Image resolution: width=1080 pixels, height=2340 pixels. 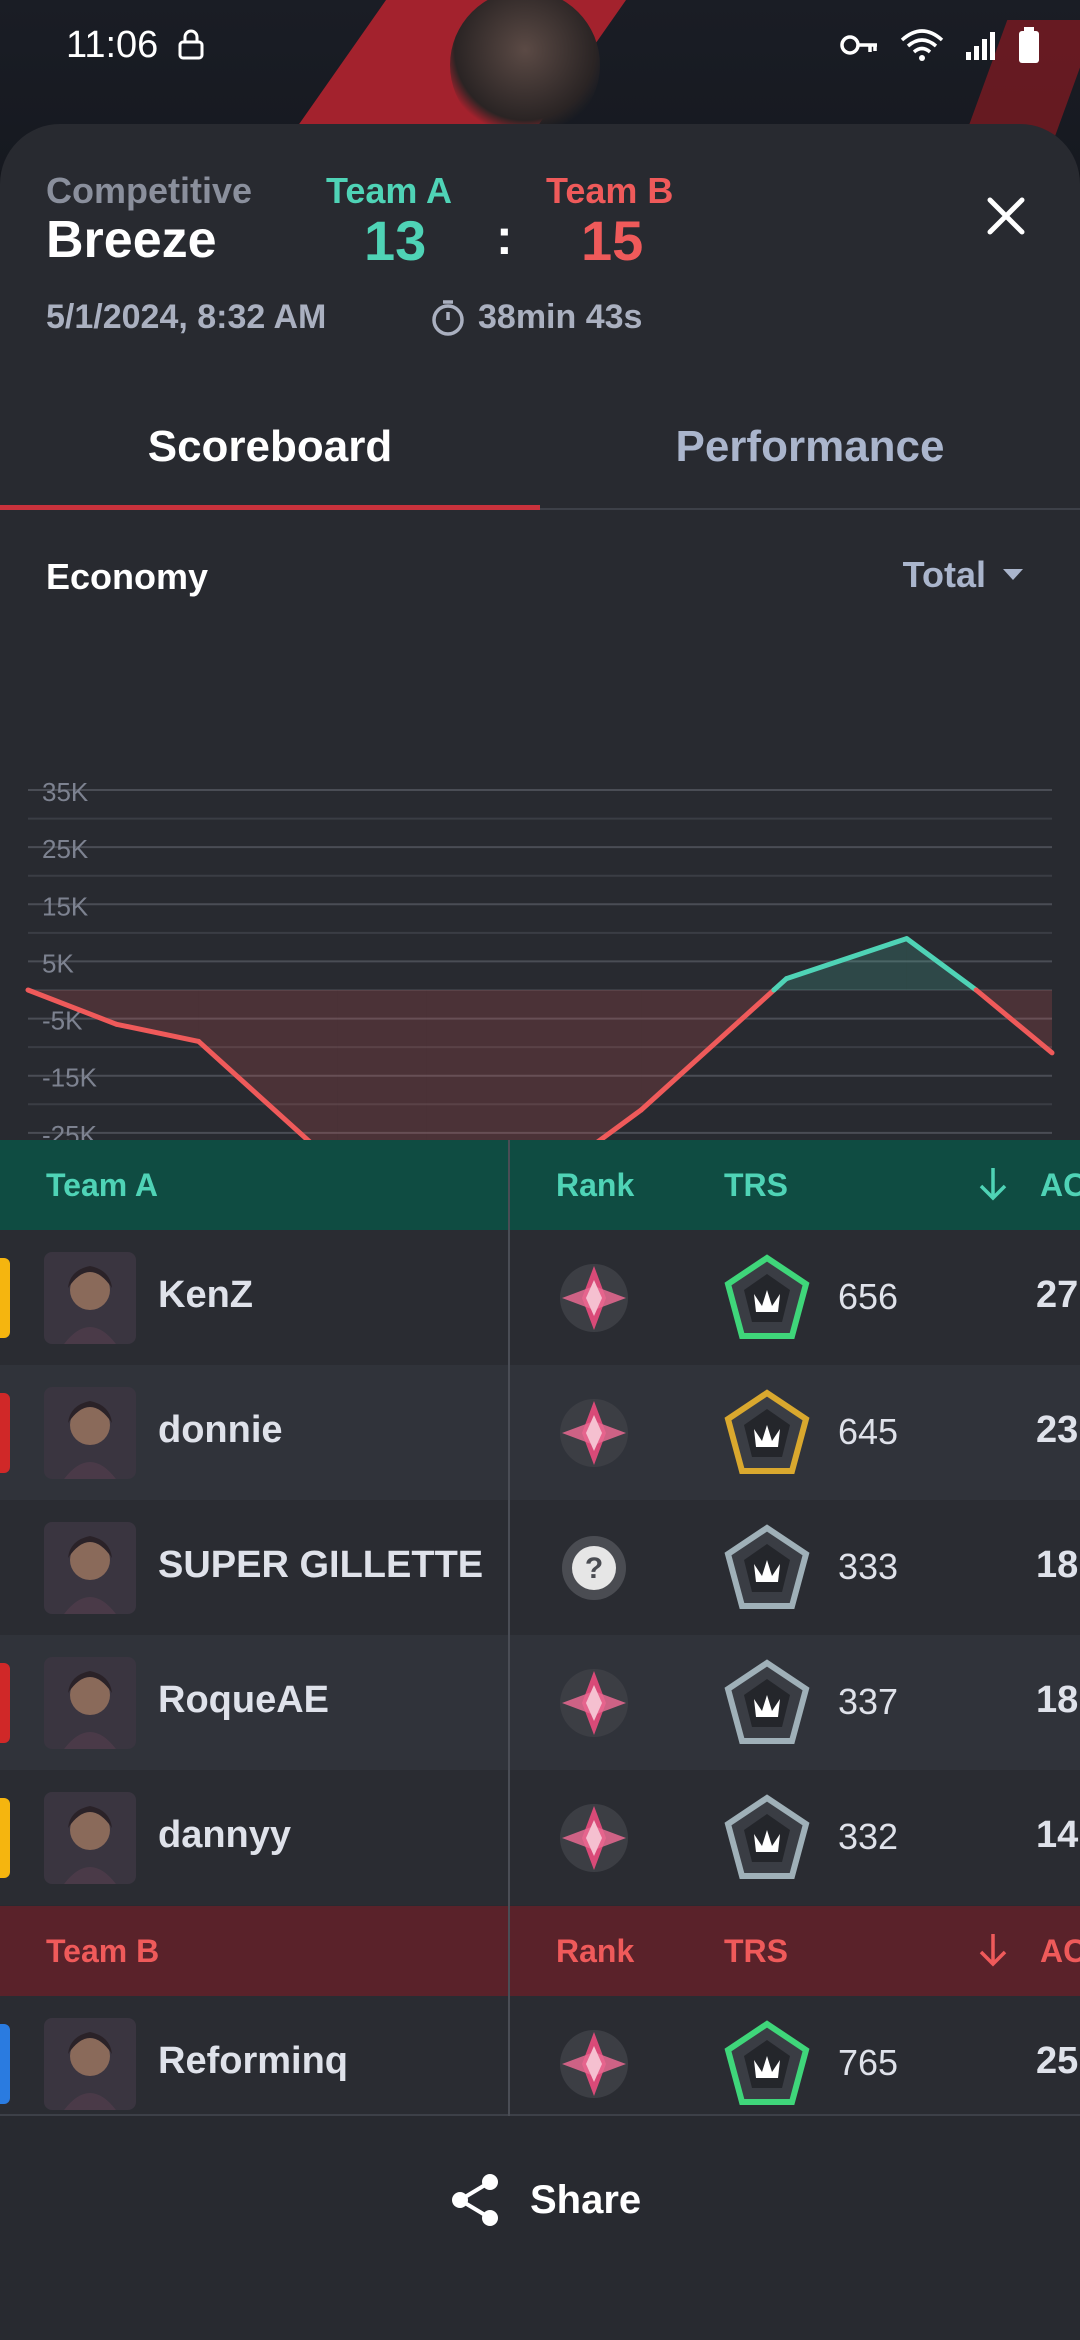 What do you see at coordinates (868, 1566) in the screenshot?
I see `trs-value: 333` at bounding box center [868, 1566].